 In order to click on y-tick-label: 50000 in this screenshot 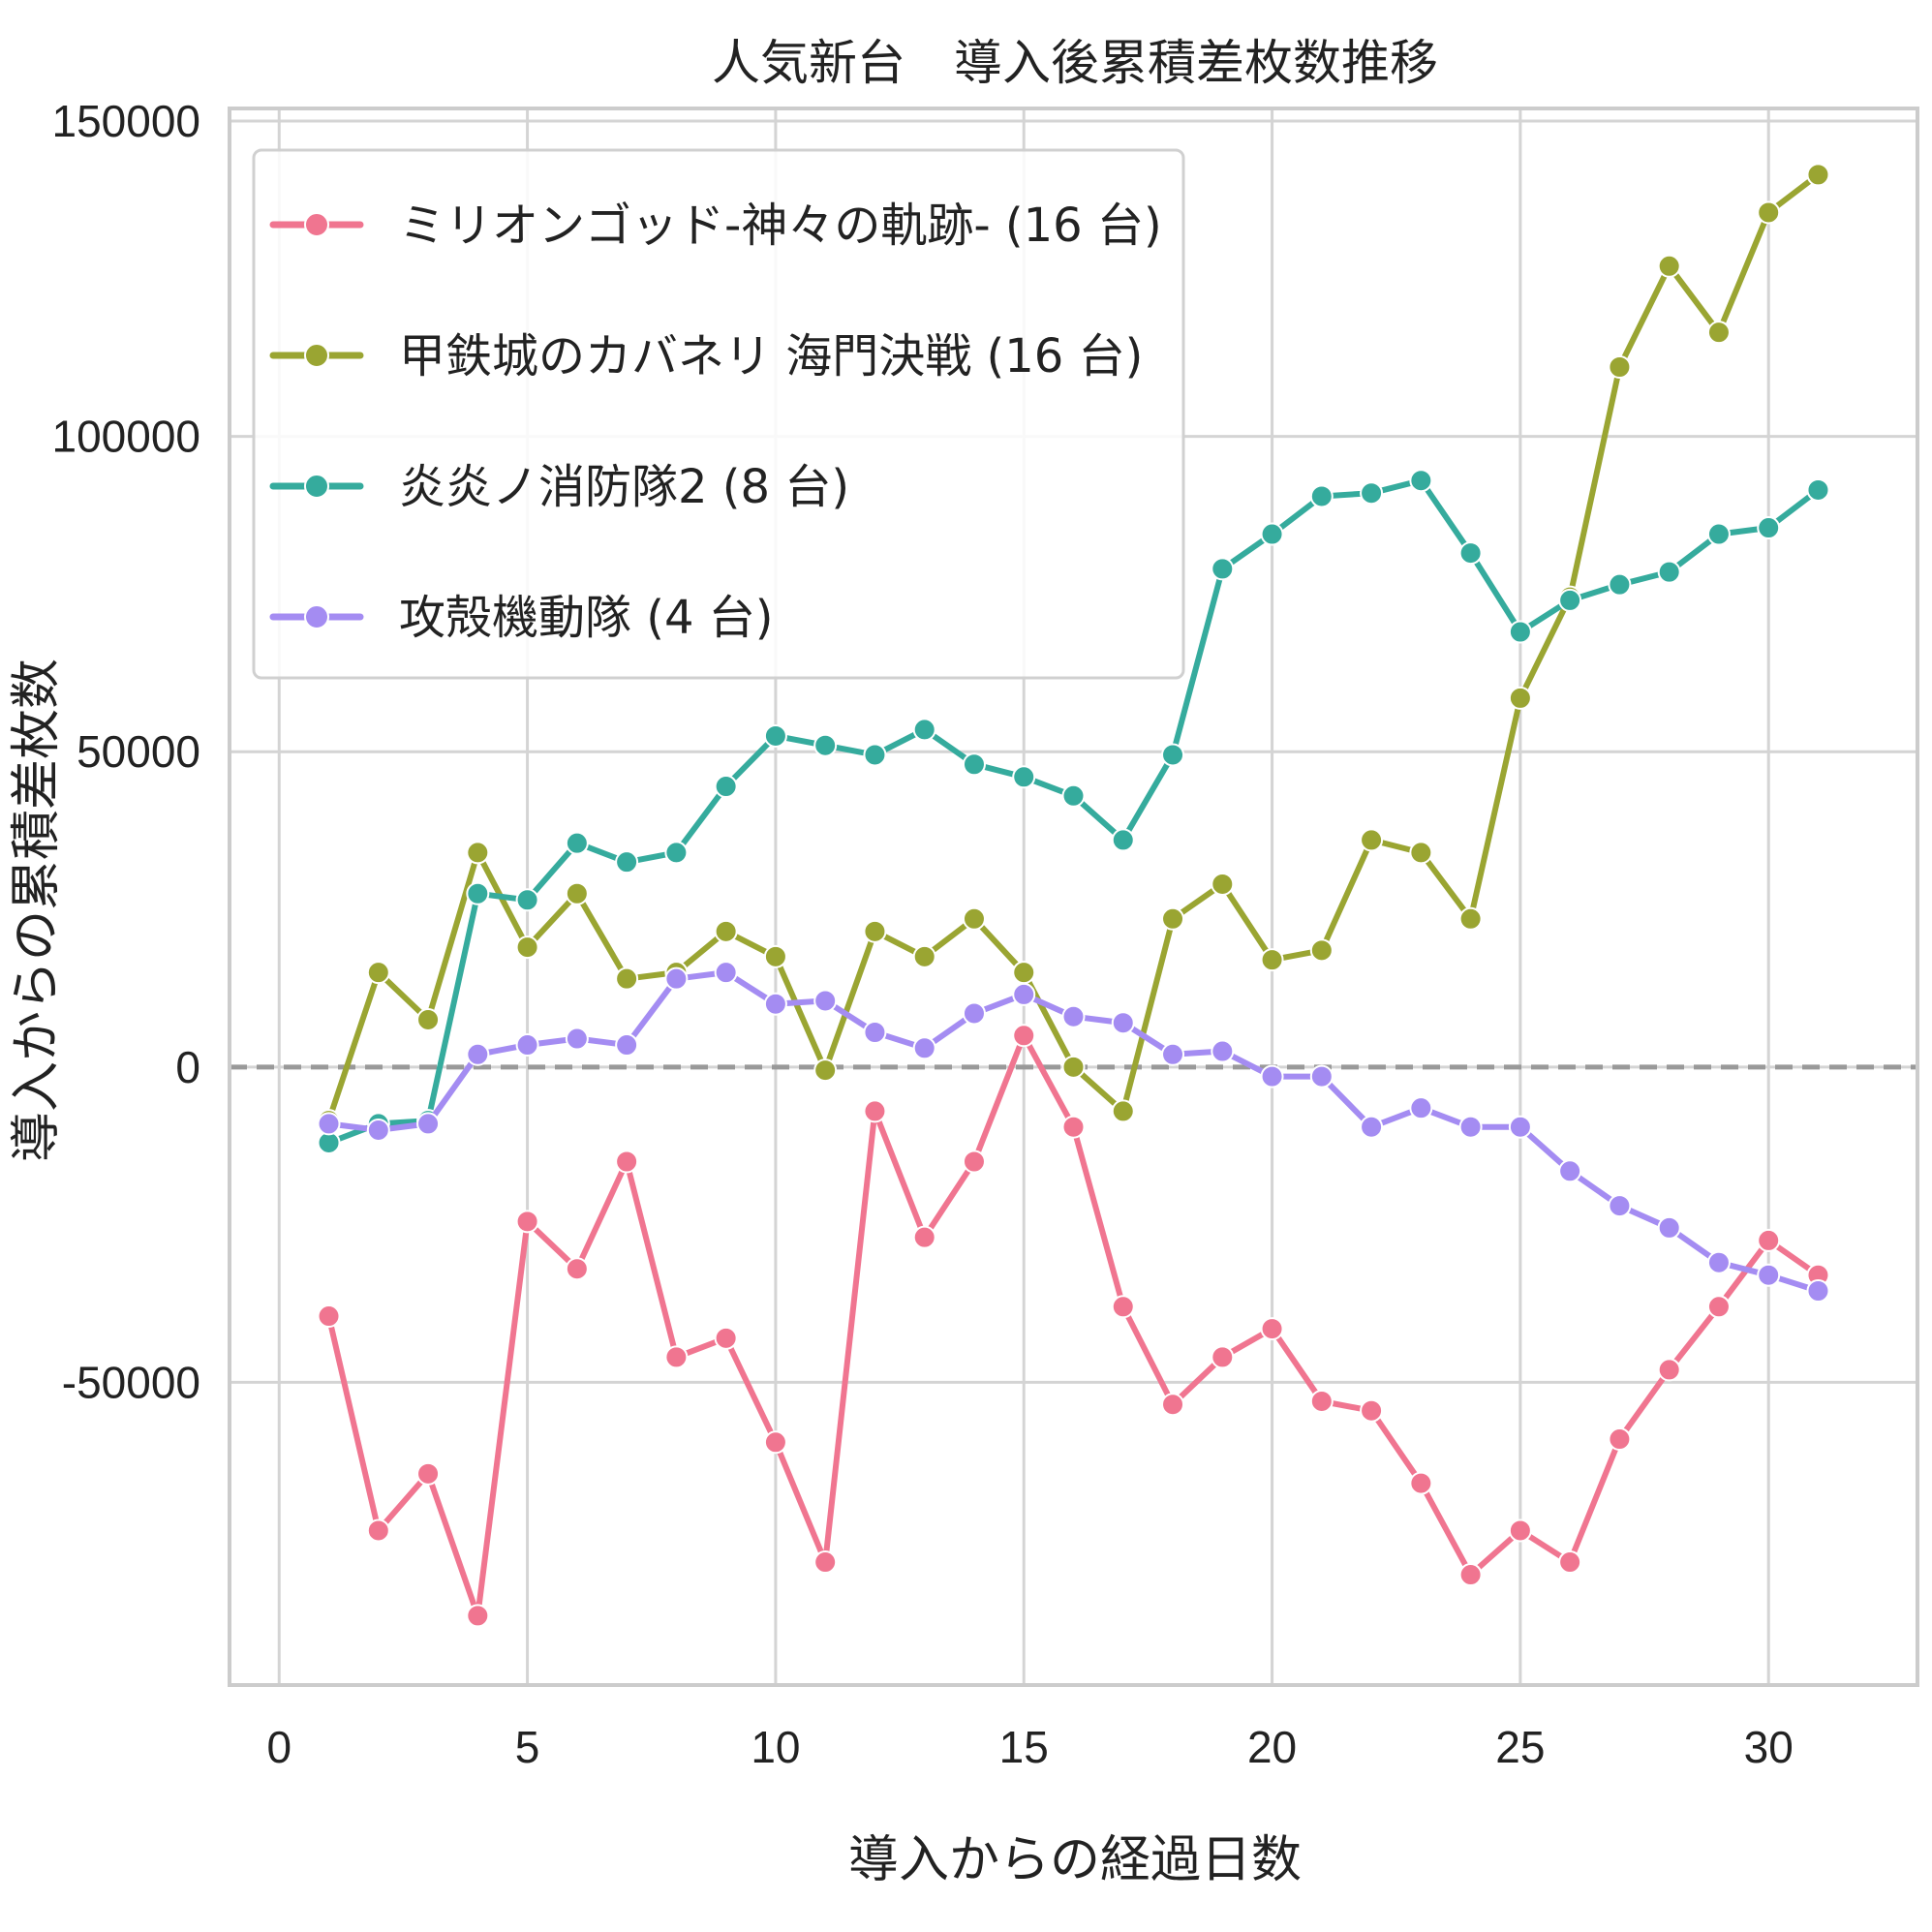, I will do `click(138, 751)`.